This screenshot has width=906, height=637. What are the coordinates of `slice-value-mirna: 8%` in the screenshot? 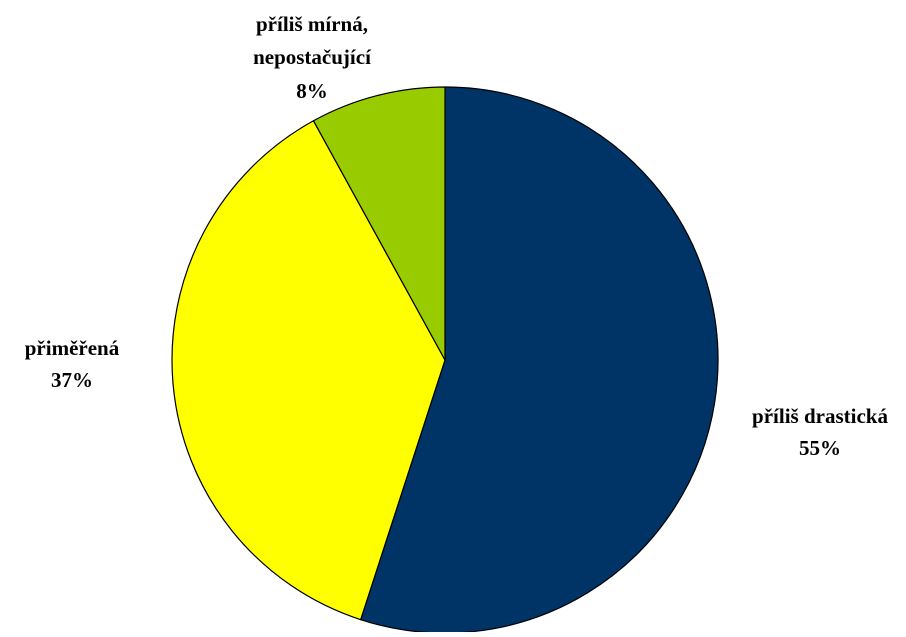 It's located at (312, 91).